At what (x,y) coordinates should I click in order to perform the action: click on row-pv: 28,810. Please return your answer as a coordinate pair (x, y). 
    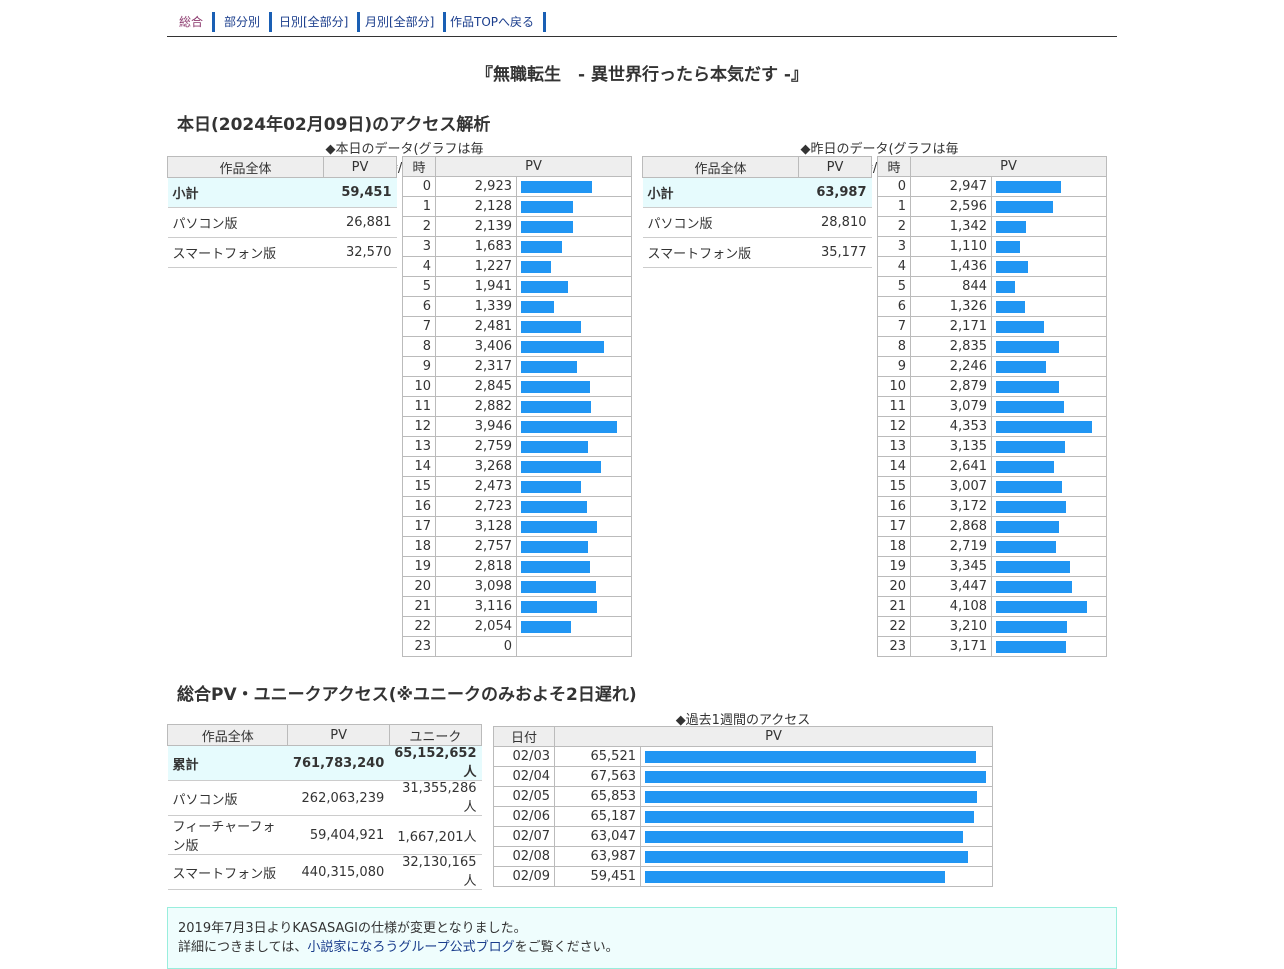
    Looking at the image, I should click on (835, 222).